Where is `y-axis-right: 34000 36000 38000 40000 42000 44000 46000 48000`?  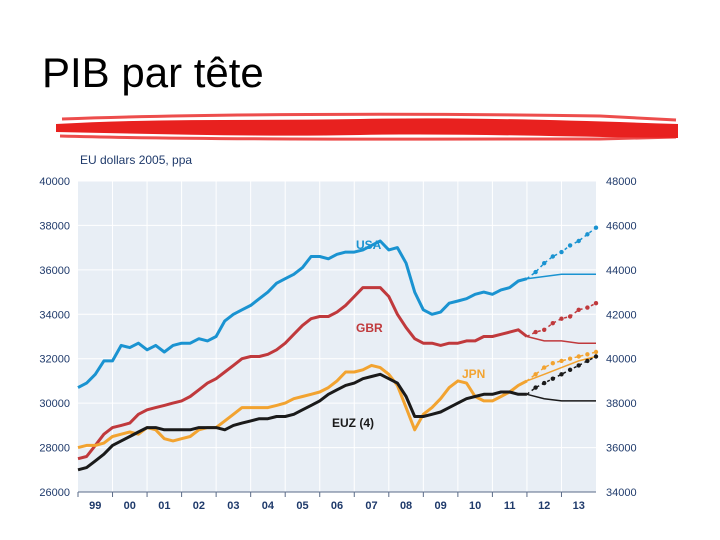 y-axis-right: 34000 36000 38000 40000 42000 44000 46000 48000 is located at coordinates (621, 337).